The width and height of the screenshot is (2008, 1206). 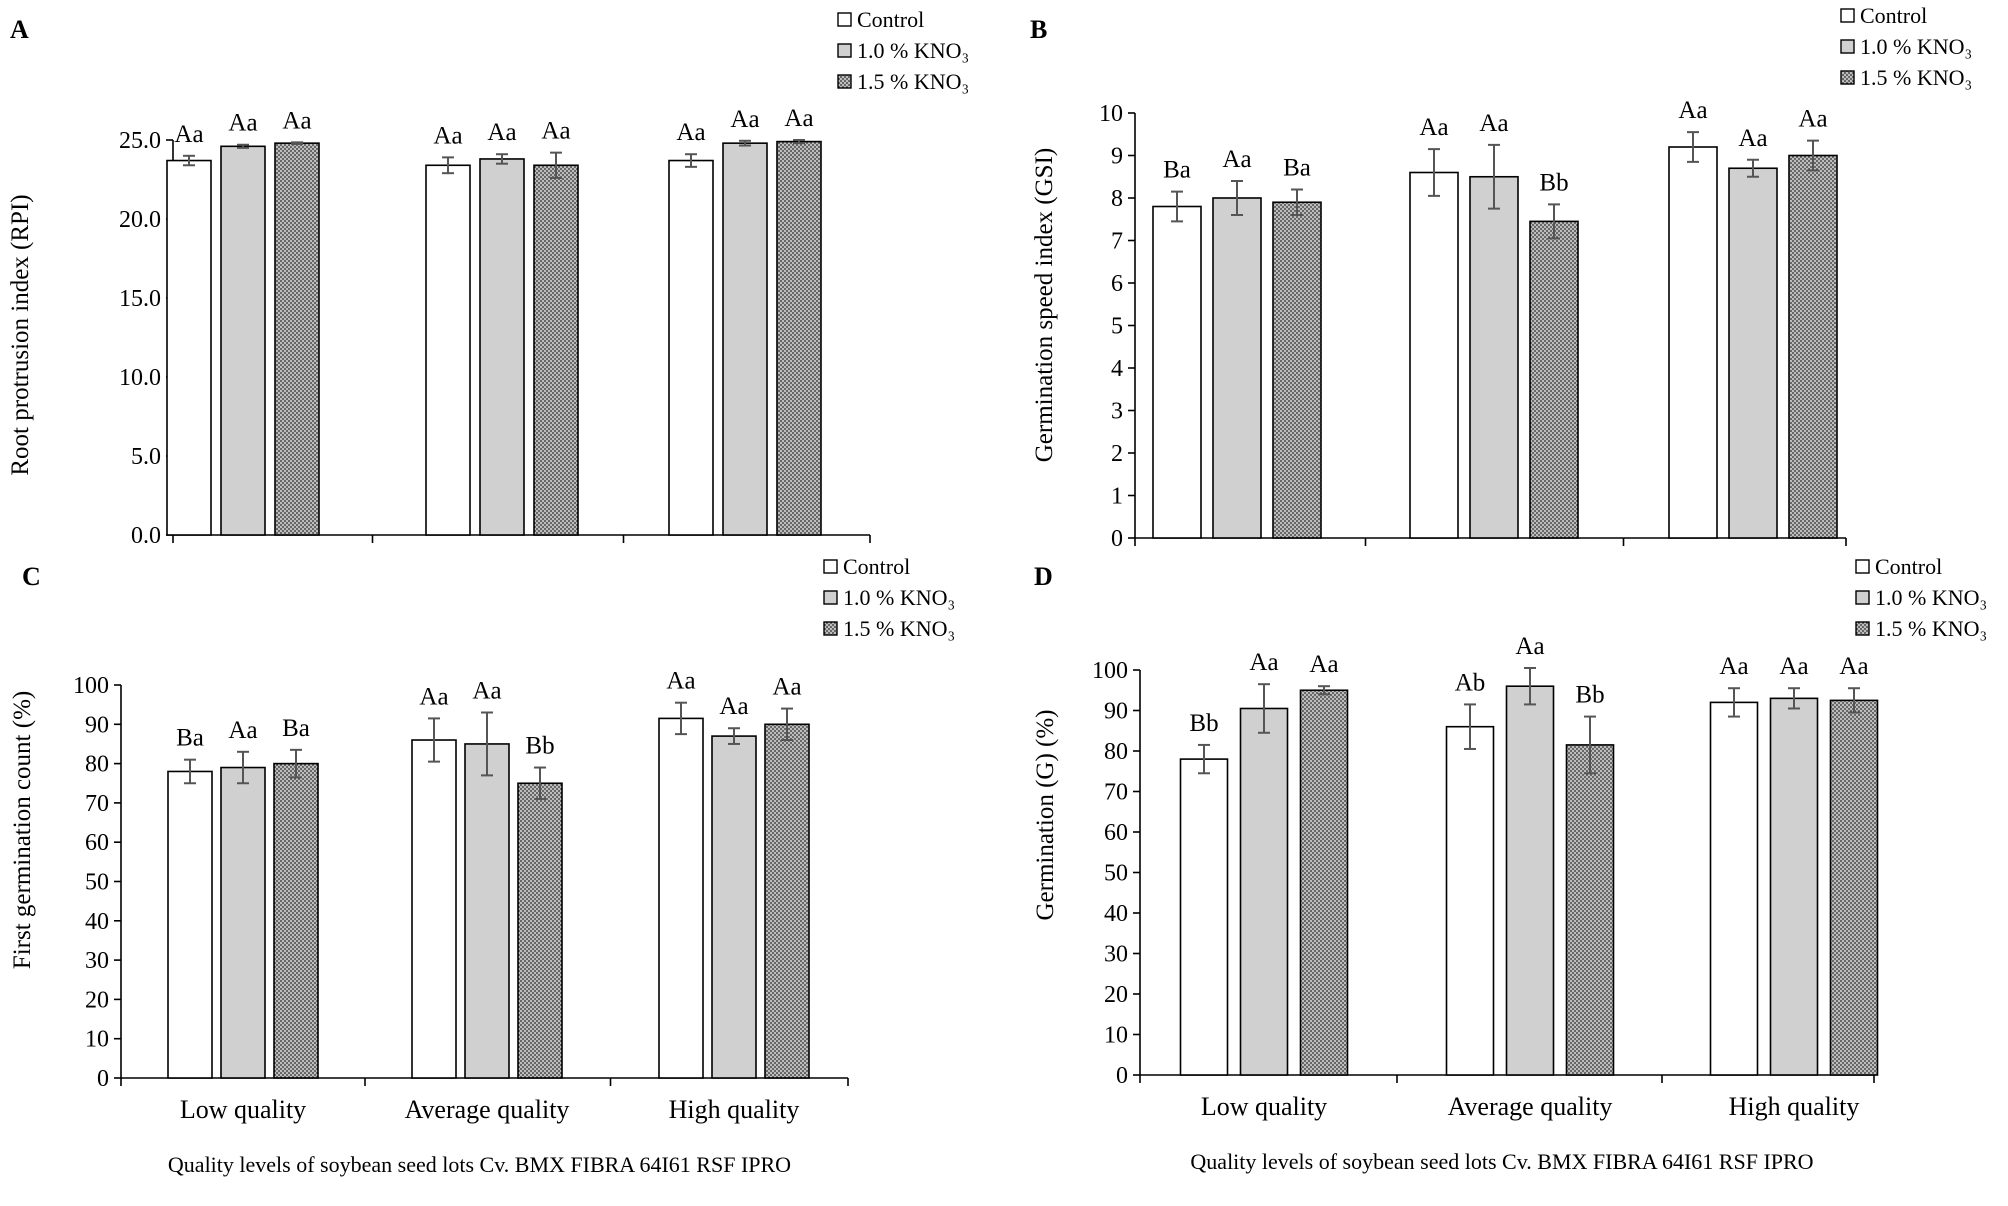 I want to click on panel-letter: D, so click(x=1043, y=576).